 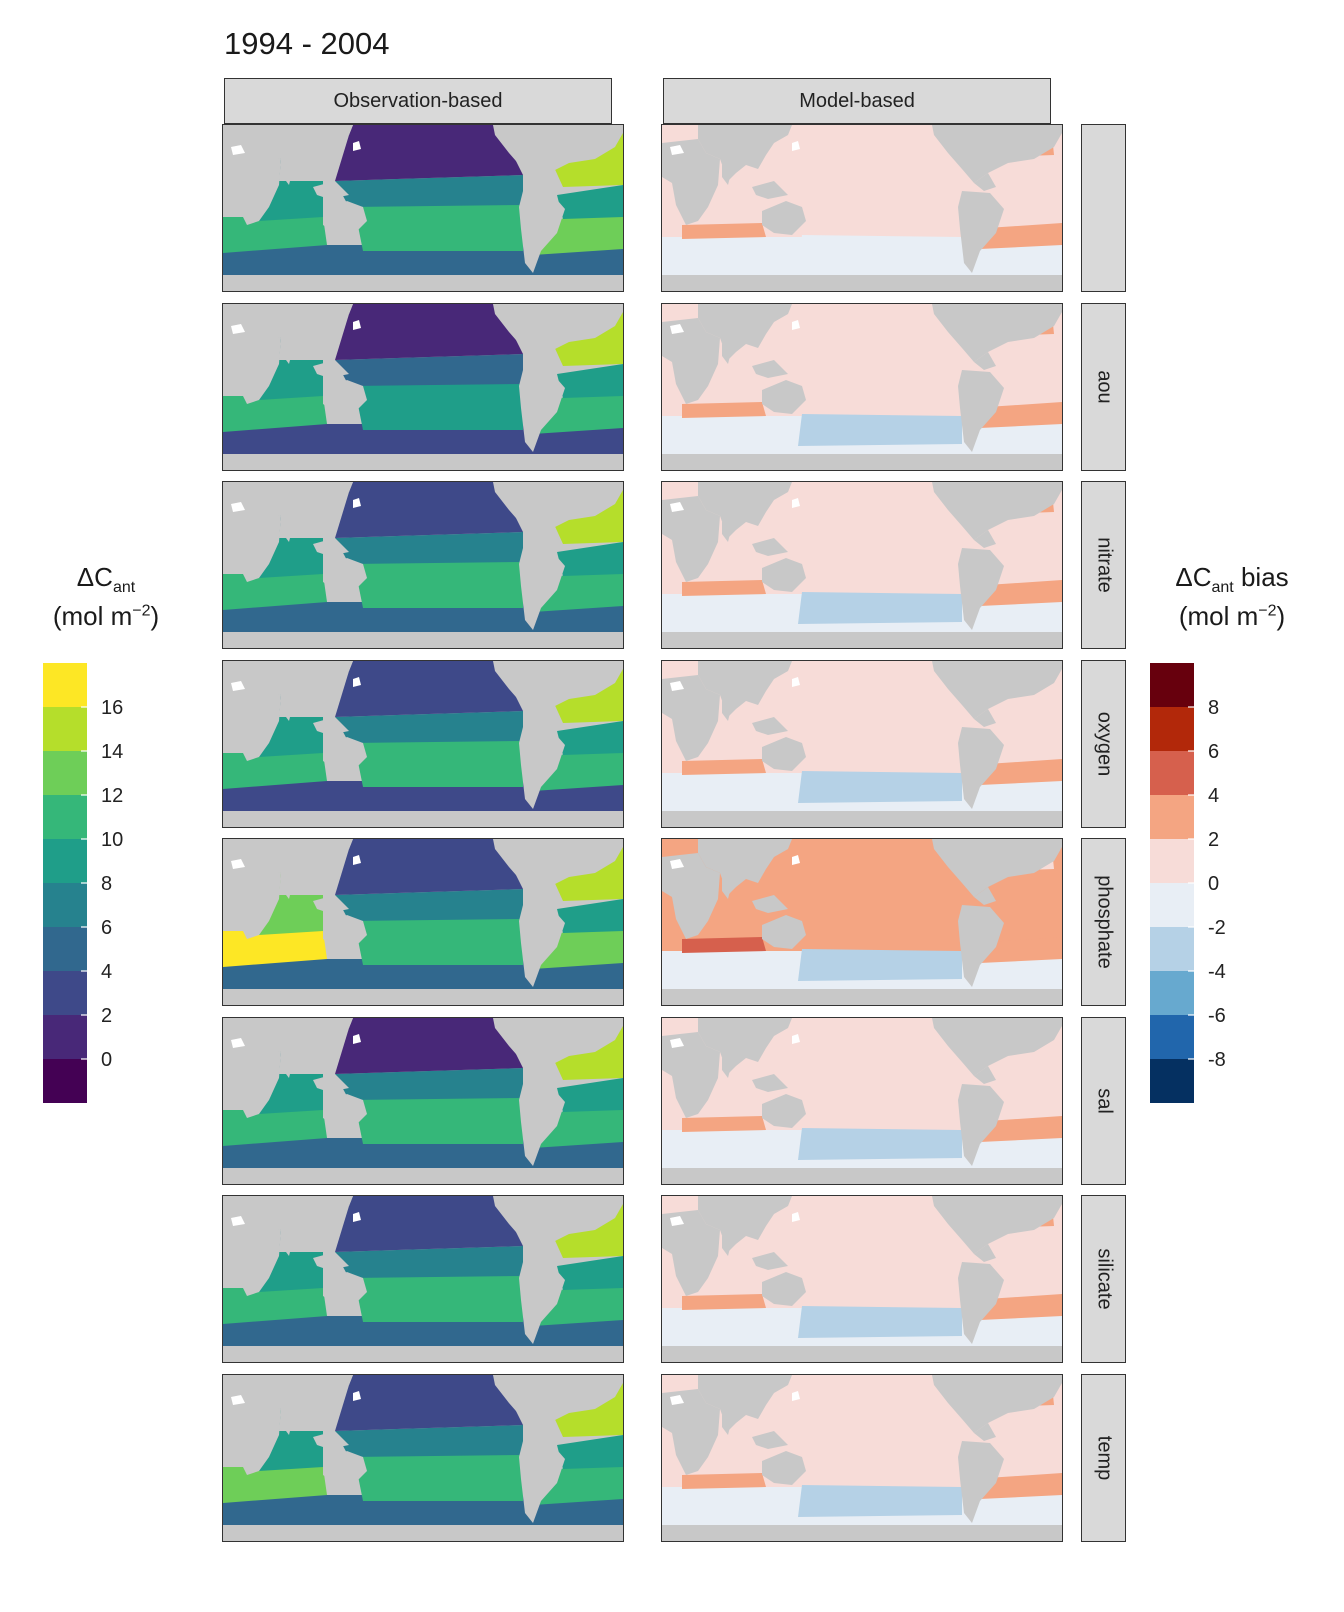 I want to click on facet-strip-observation: Observation-based, so click(x=418, y=101).